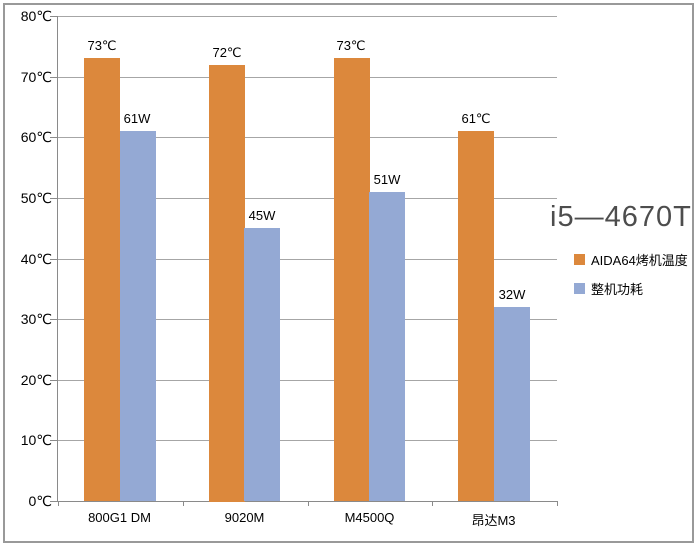 This screenshot has height=546, width=697. I want to click on legend: AIDA64烤机温度 整机功耗, so click(631, 279).